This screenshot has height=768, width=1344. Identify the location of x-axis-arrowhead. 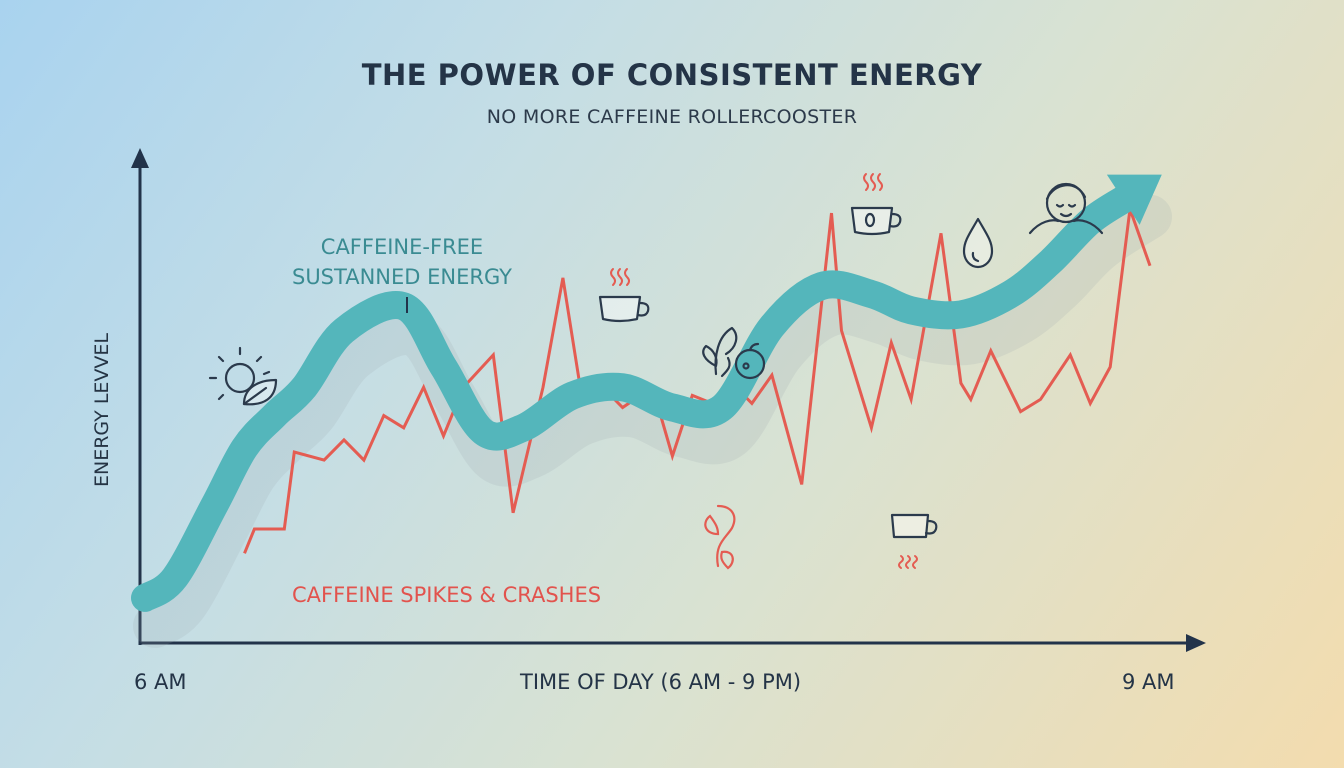
(1196, 643).